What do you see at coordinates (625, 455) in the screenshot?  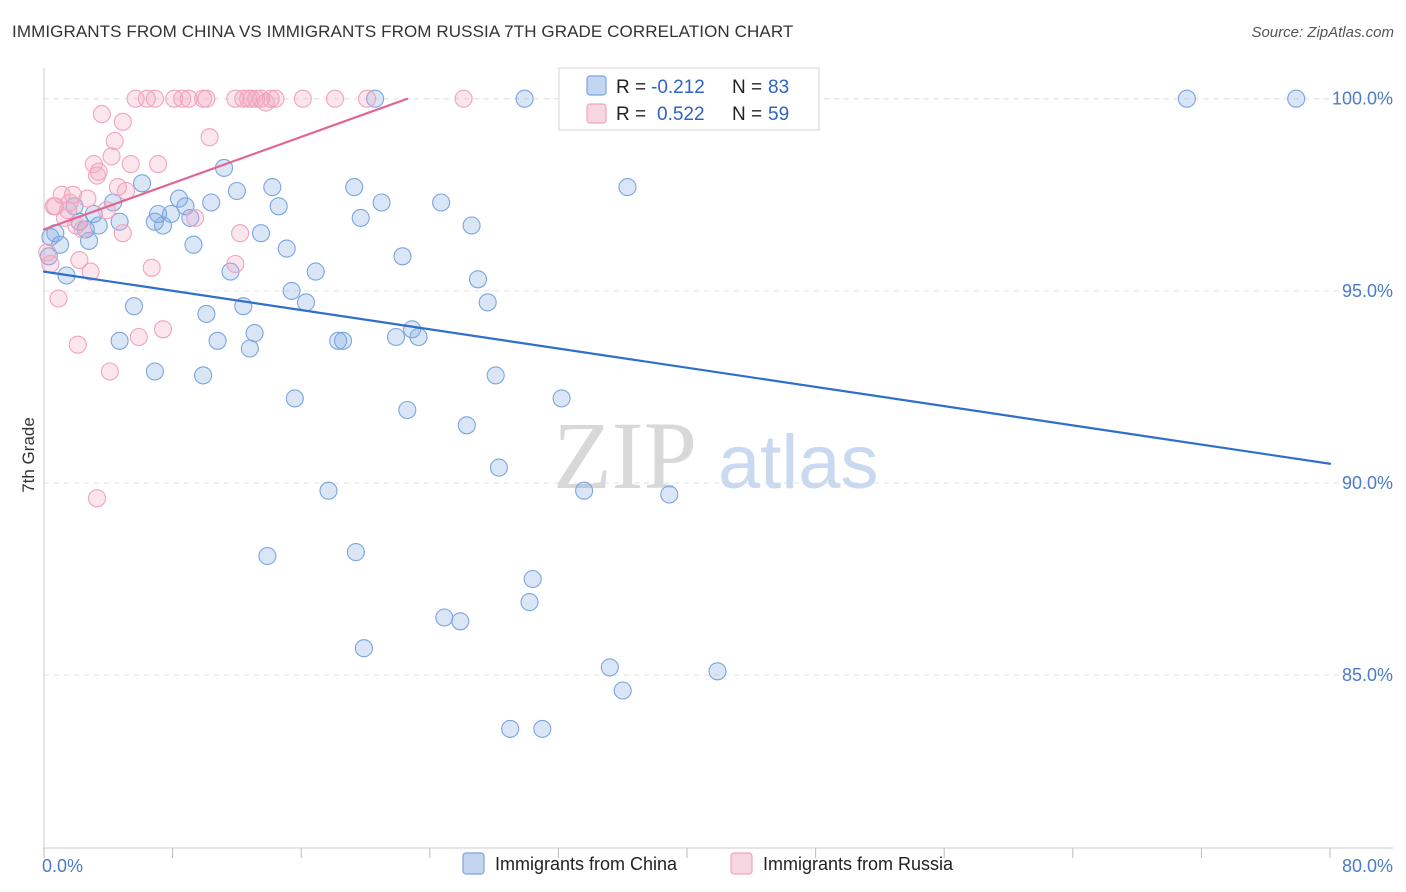 I see `watermark-zip-text: ZIP` at bounding box center [625, 455].